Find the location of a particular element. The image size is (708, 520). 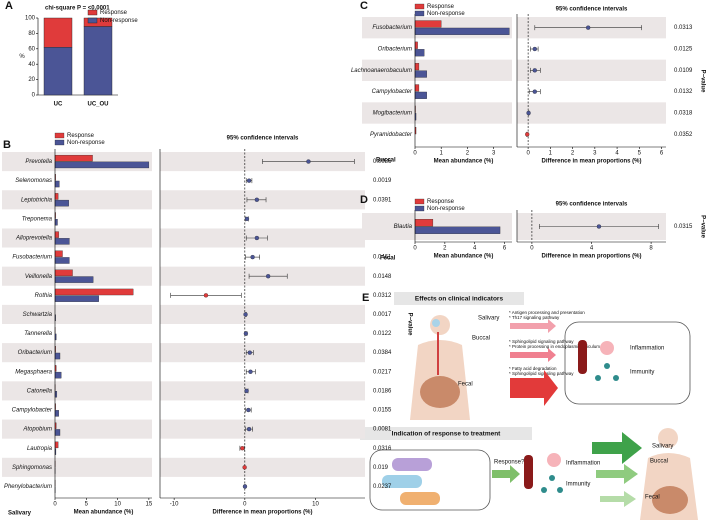

p-value: 0.0461 is located at coordinates (382, 258).